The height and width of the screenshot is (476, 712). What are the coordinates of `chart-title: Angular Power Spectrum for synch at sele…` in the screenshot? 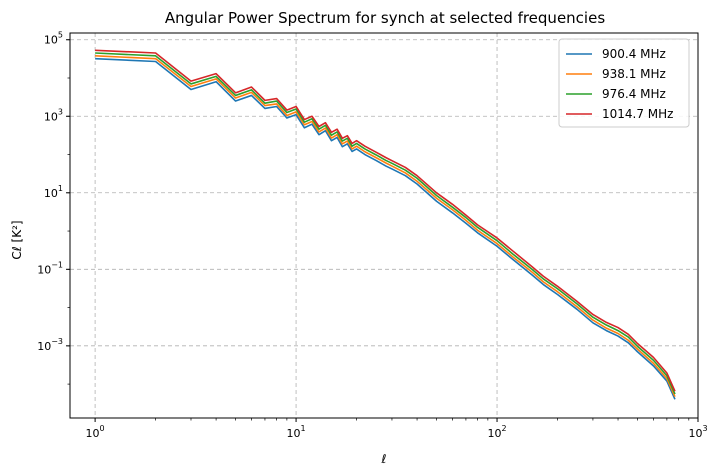 It's located at (385, 18).